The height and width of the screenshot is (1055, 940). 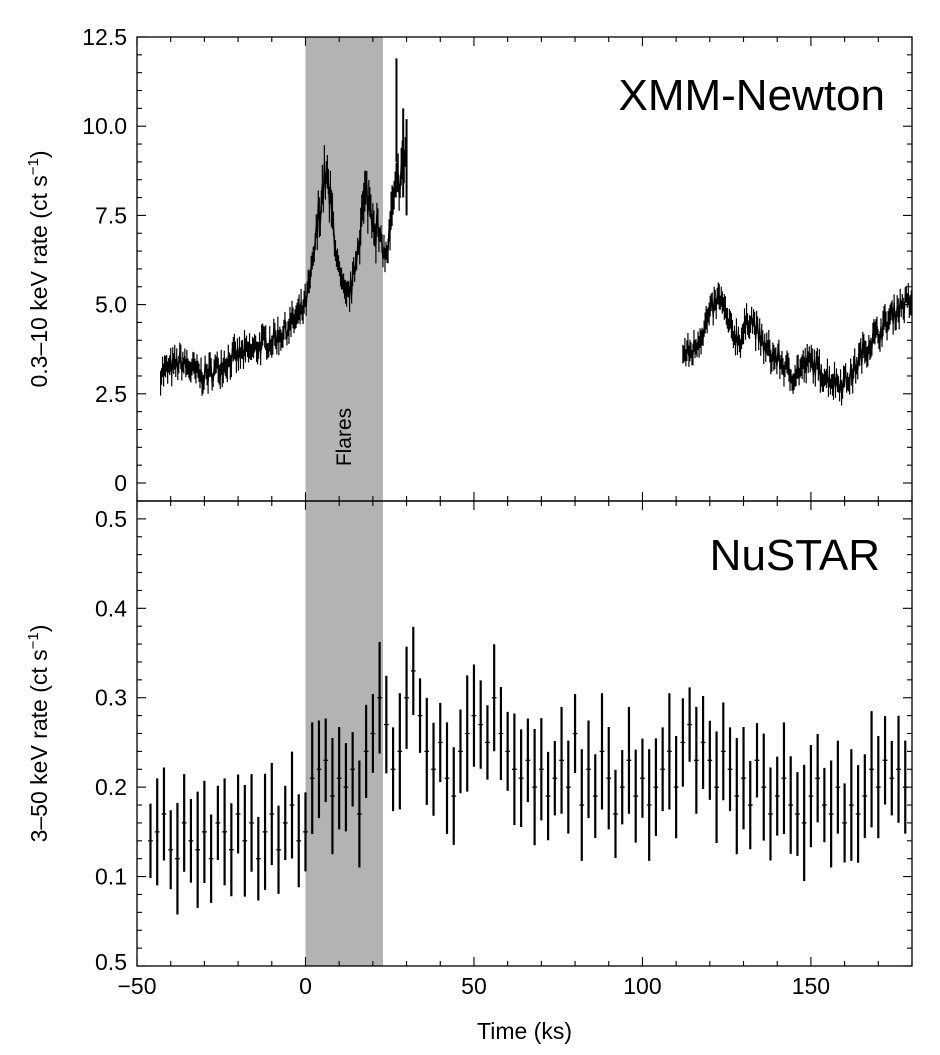 What do you see at coordinates (111, 787) in the screenshot?
I see `y-tick-label: 0.2` at bounding box center [111, 787].